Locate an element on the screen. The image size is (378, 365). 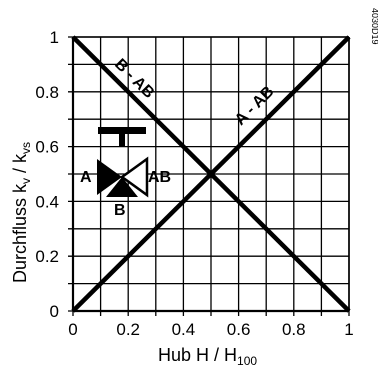
y-axis-title-main: Durchfluss k is located at coordinates (20, 233).